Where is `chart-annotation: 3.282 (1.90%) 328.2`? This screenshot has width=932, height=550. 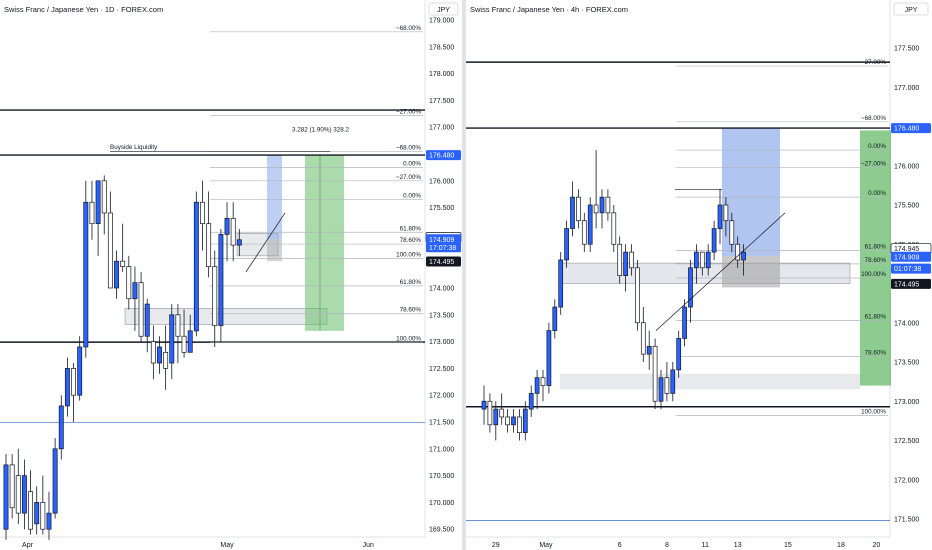 chart-annotation: 3.282 (1.90%) 328.2 is located at coordinates (321, 129).